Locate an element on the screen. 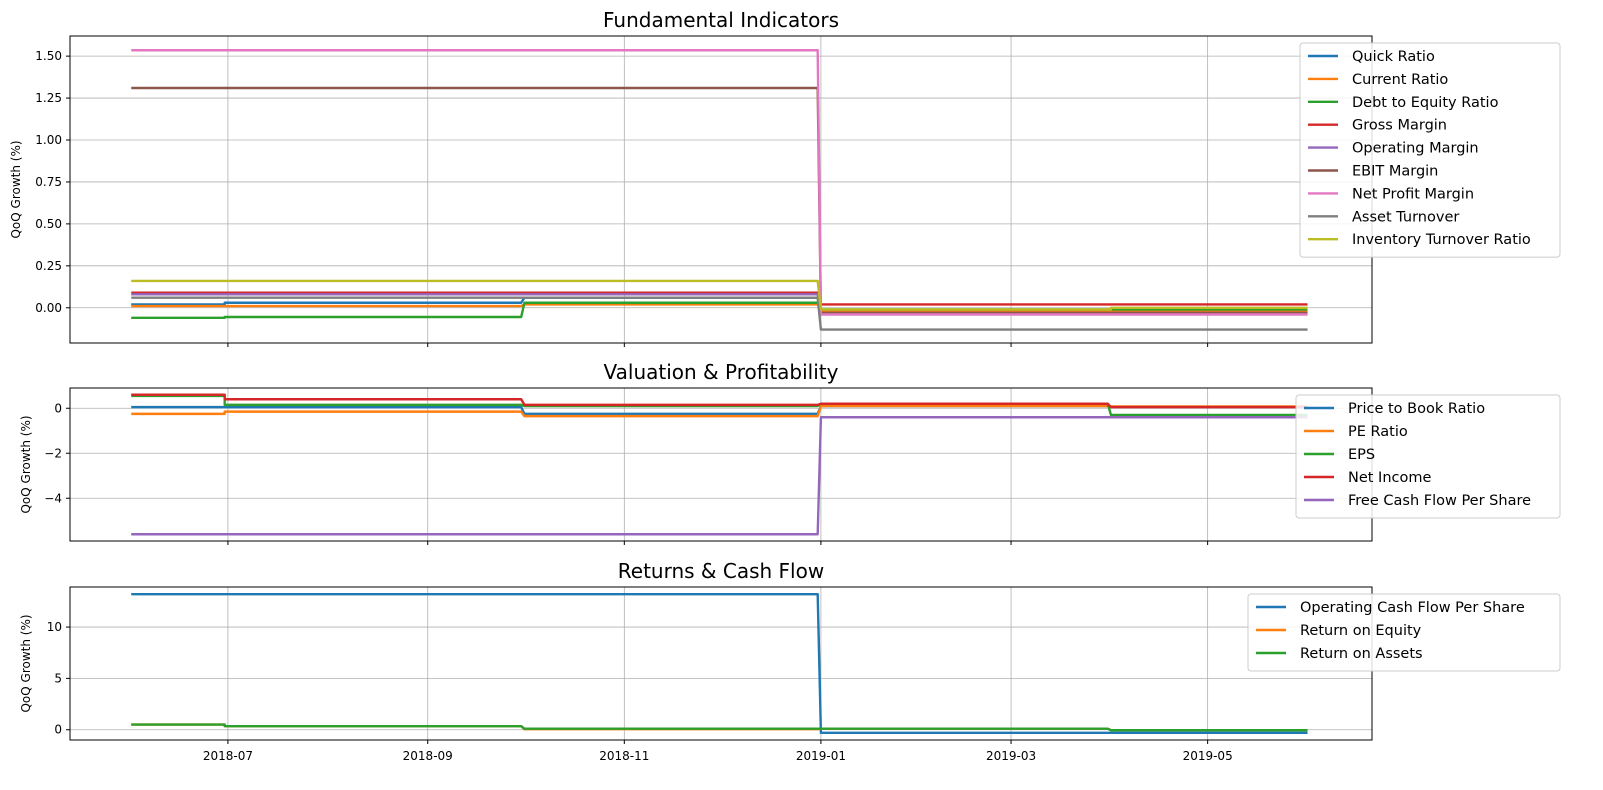  y-tick-label: 0.50 is located at coordinates (48, 224).